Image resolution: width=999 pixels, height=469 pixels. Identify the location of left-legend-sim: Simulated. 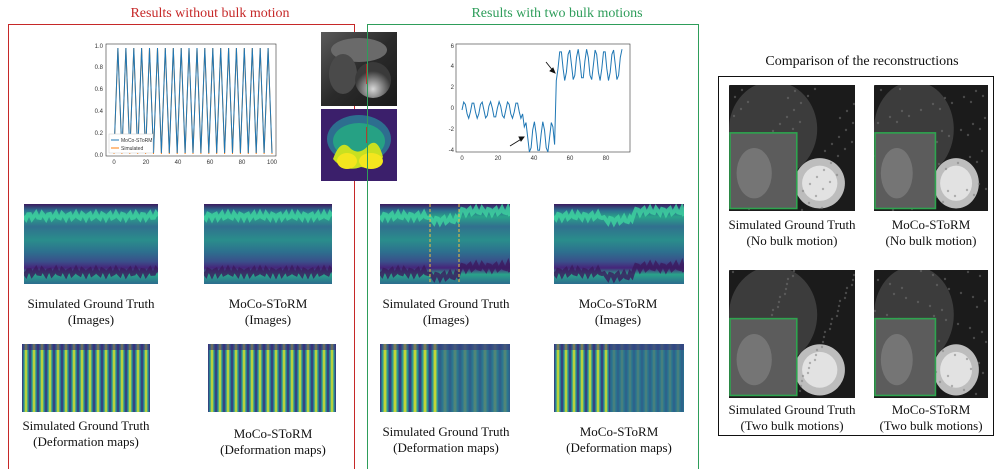
(132, 149).